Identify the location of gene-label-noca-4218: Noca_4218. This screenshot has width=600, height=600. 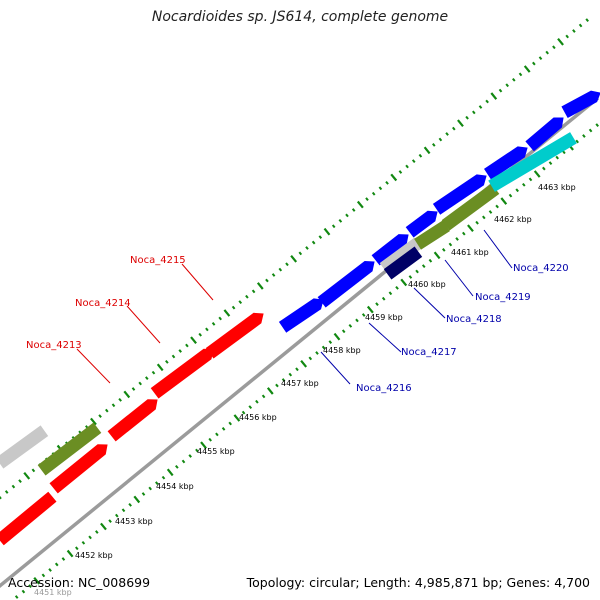
(474, 319).